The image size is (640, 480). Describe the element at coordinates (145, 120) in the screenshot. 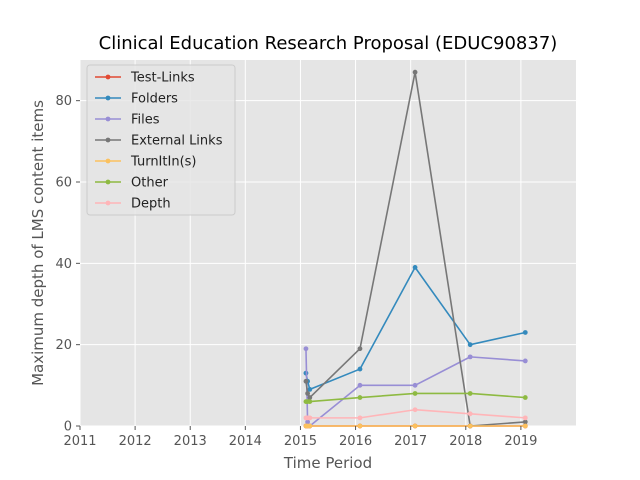

I see `legend-label: Files` at that location.